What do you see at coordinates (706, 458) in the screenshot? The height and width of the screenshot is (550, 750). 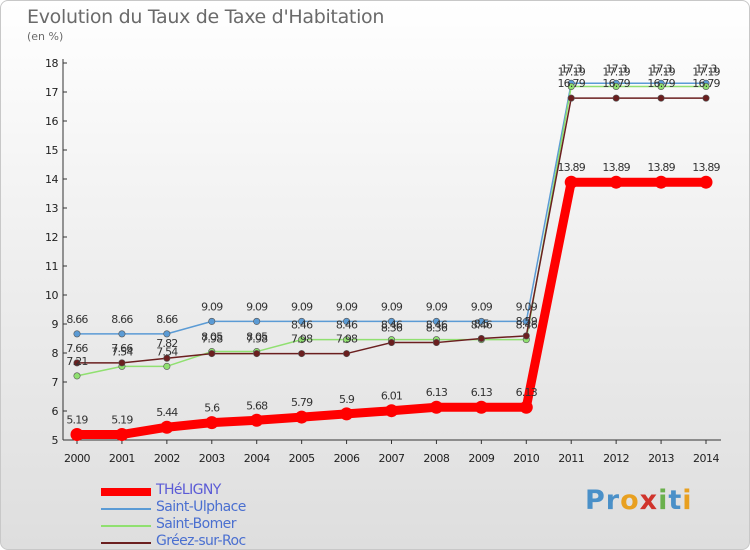 I see `x-tick-label: 2014` at bounding box center [706, 458].